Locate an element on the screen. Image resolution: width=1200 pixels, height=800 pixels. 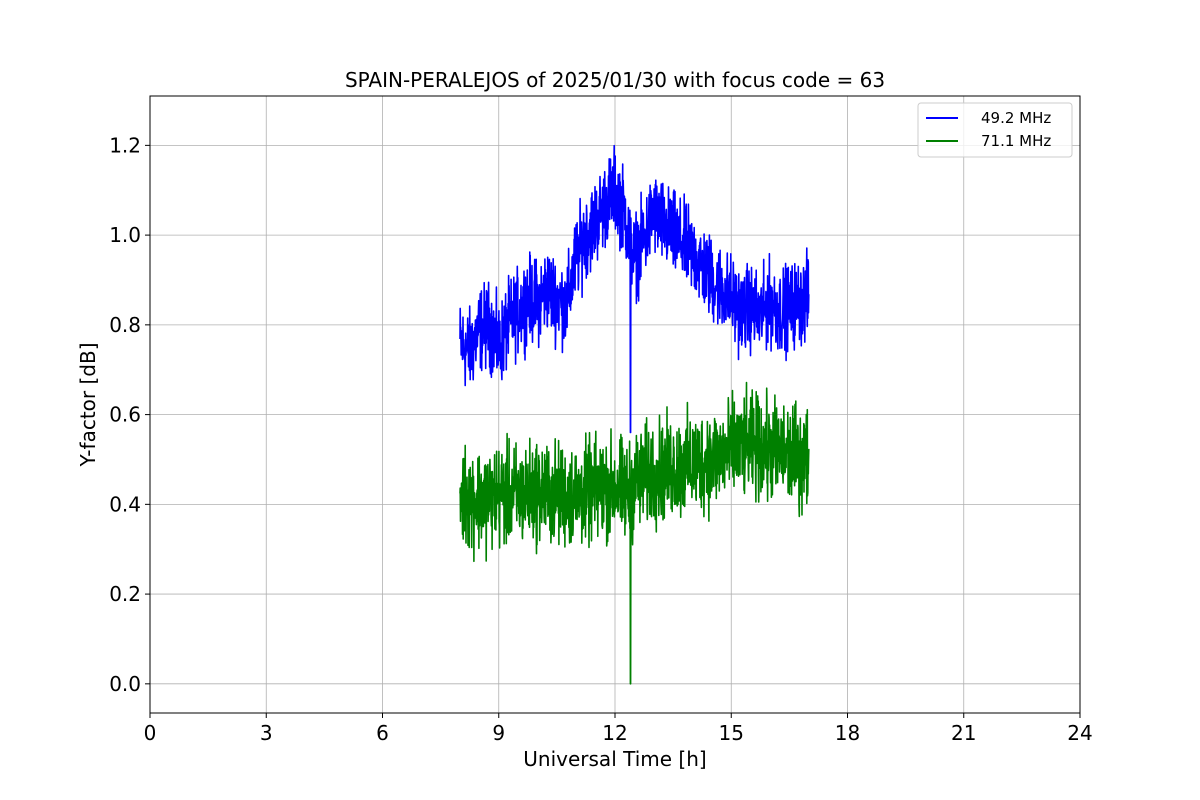
legend: 49.2 MHz 71.1 MHz is located at coordinates (995, 130).